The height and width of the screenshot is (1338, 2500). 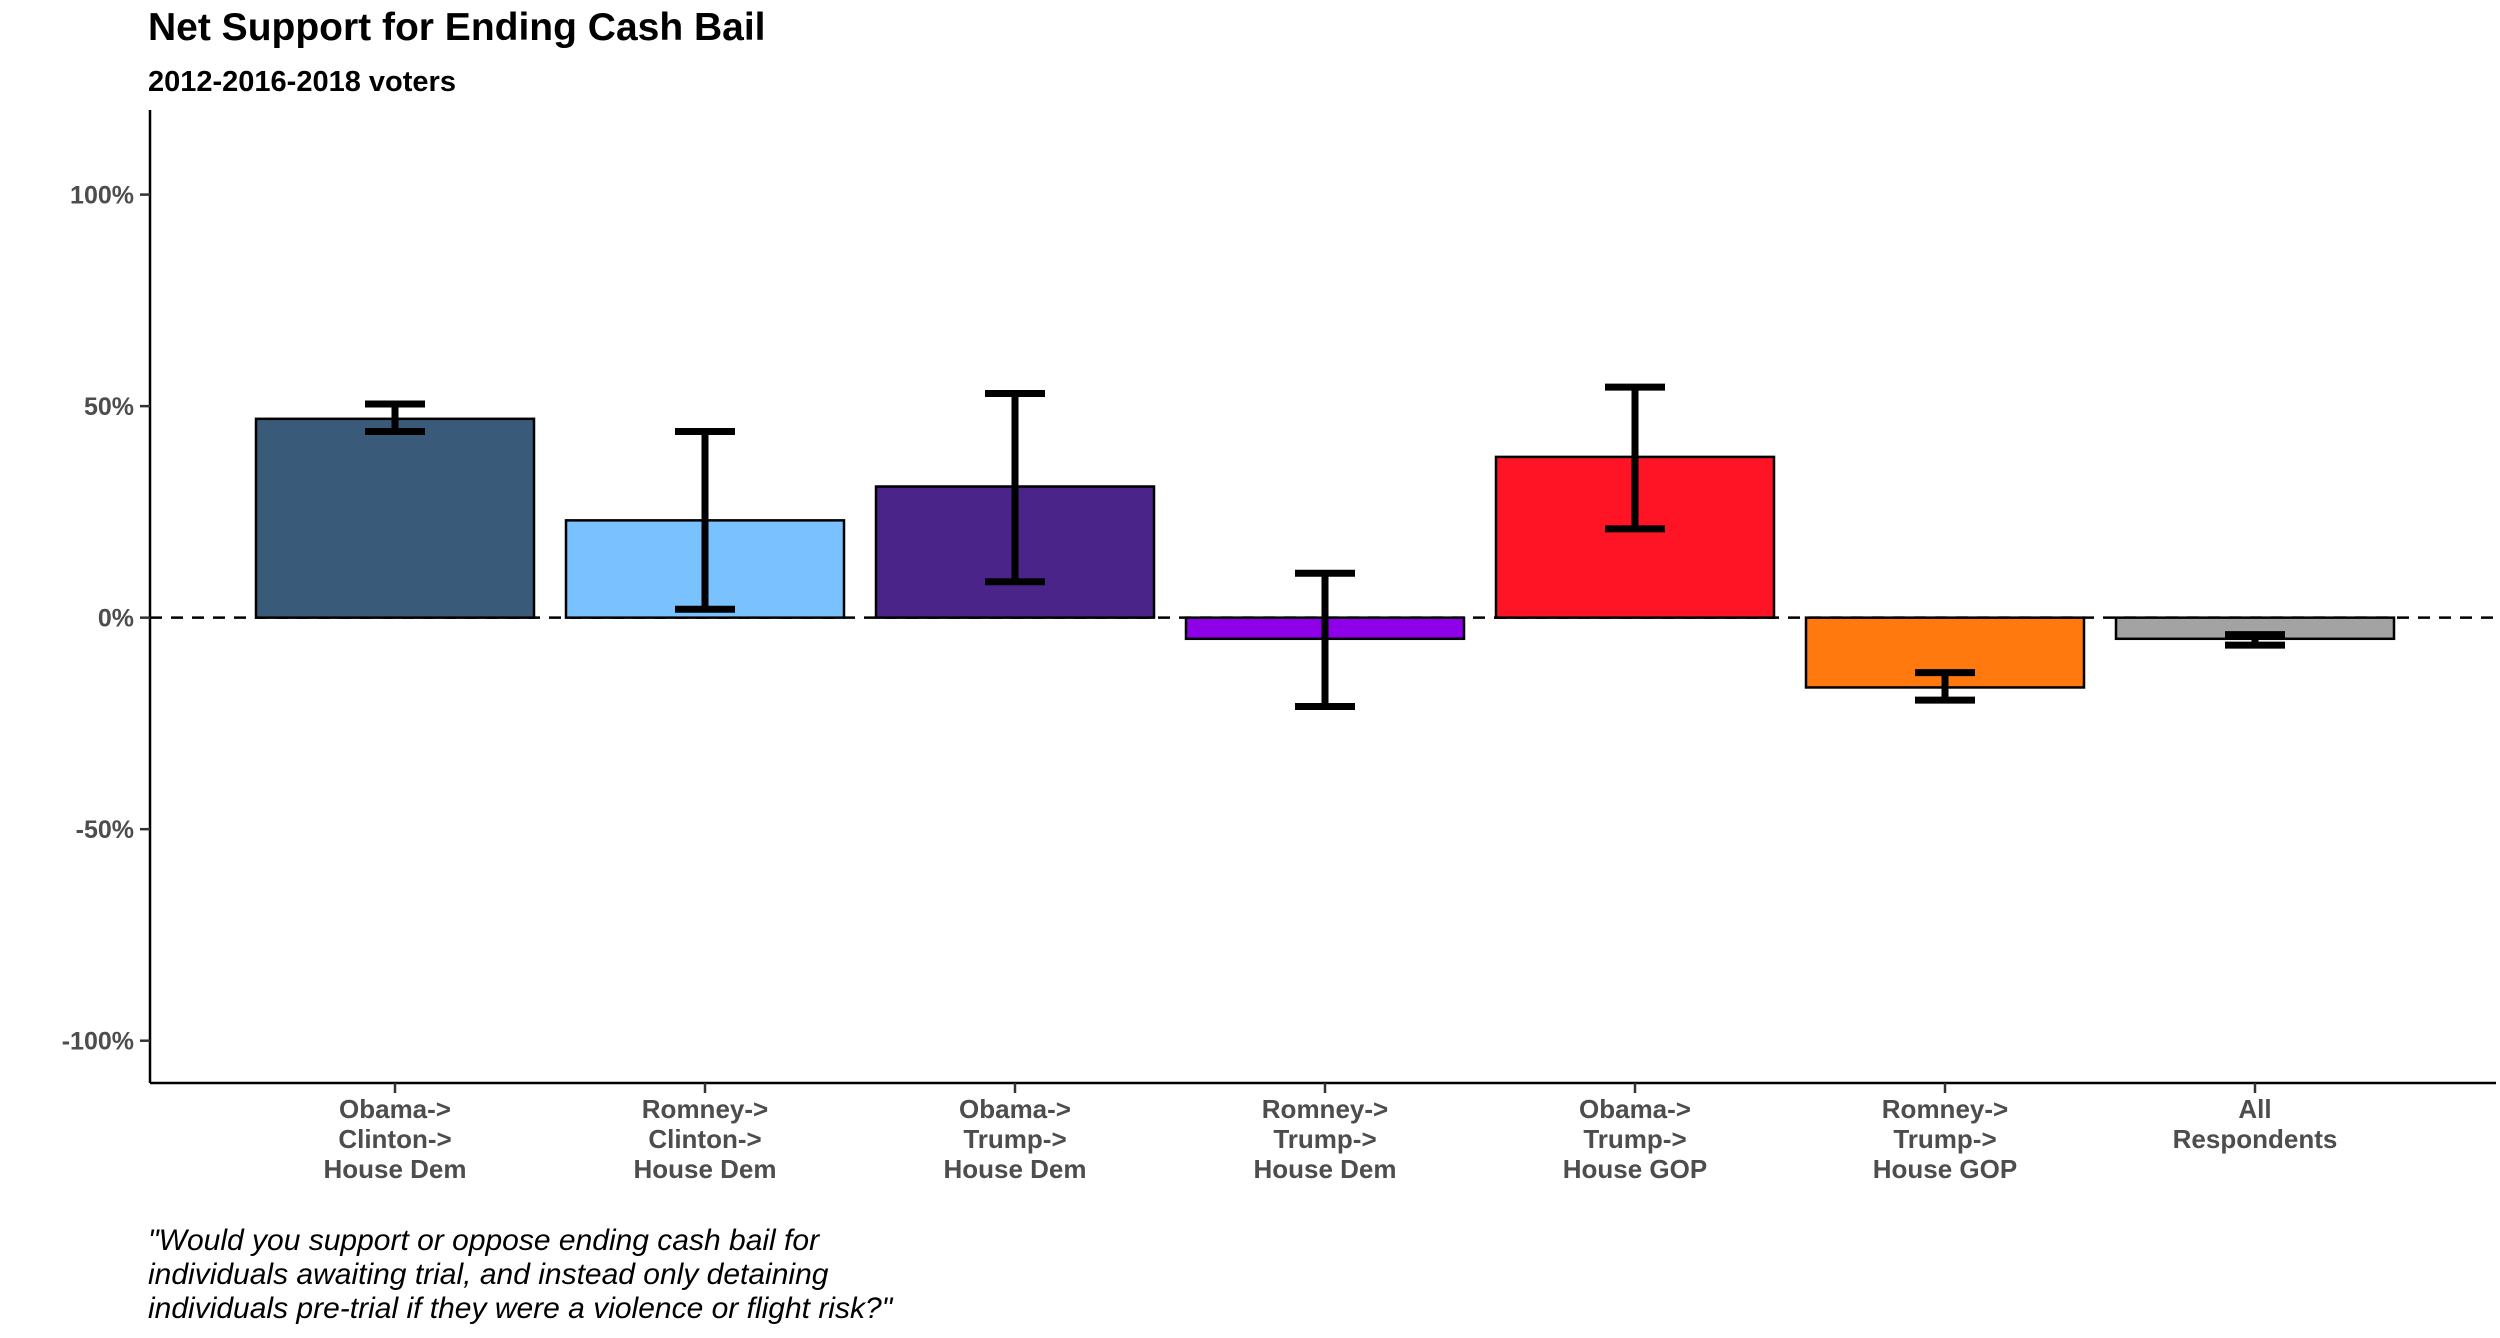 I want to click on chart-subtitle: 2012-2016-2018 voters, so click(x=302, y=82).